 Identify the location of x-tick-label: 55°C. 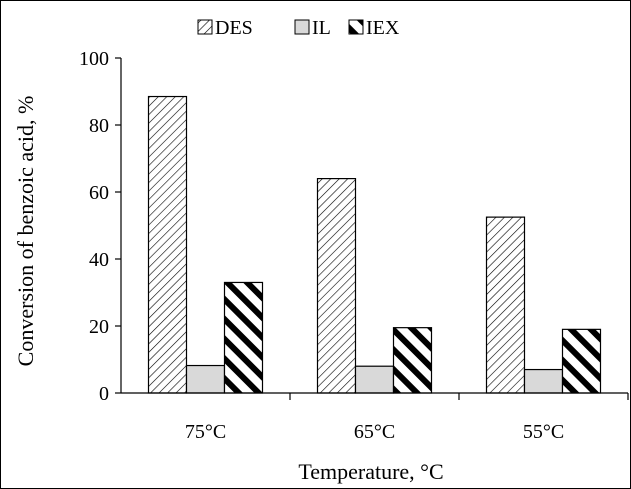
(543, 432).